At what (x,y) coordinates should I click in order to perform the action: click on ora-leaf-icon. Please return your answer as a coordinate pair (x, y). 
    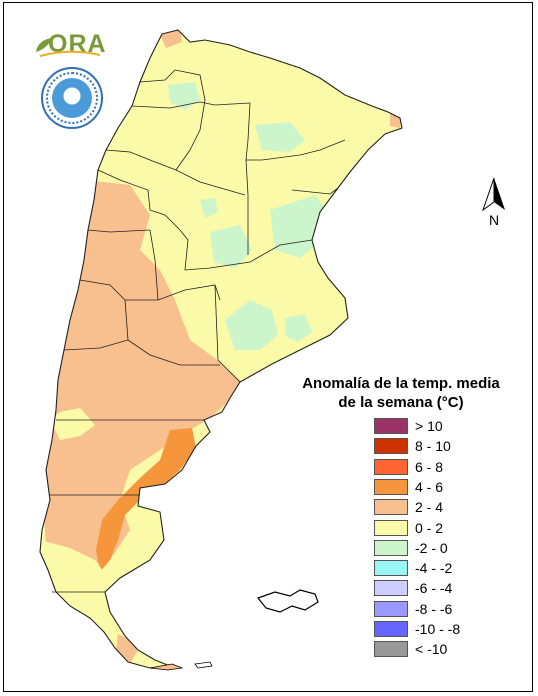
    Looking at the image, I should click on (44, 45).